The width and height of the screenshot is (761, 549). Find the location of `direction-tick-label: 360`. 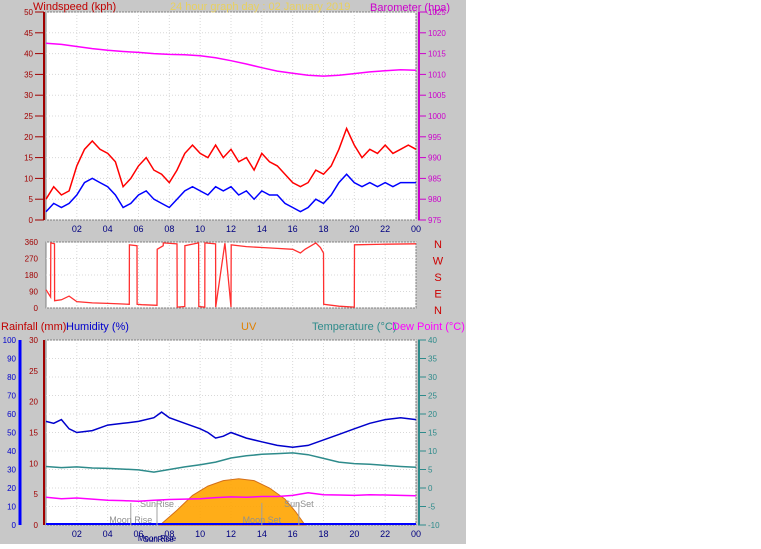

direction-tick-label: 360 is located at coordinates (32, 242).